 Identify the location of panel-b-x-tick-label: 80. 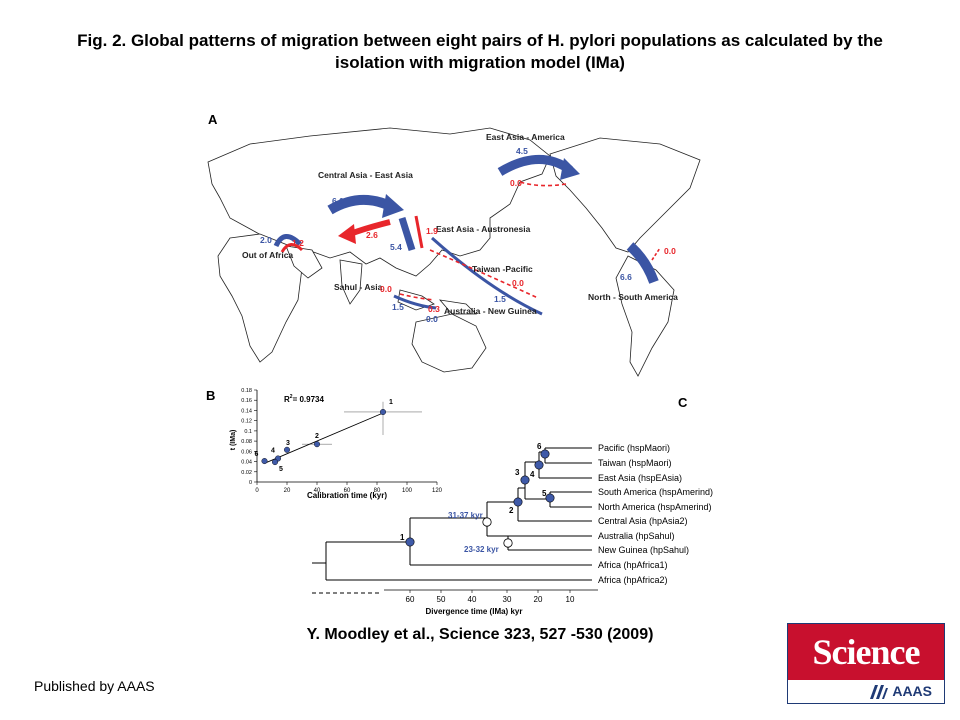
(377, 491).